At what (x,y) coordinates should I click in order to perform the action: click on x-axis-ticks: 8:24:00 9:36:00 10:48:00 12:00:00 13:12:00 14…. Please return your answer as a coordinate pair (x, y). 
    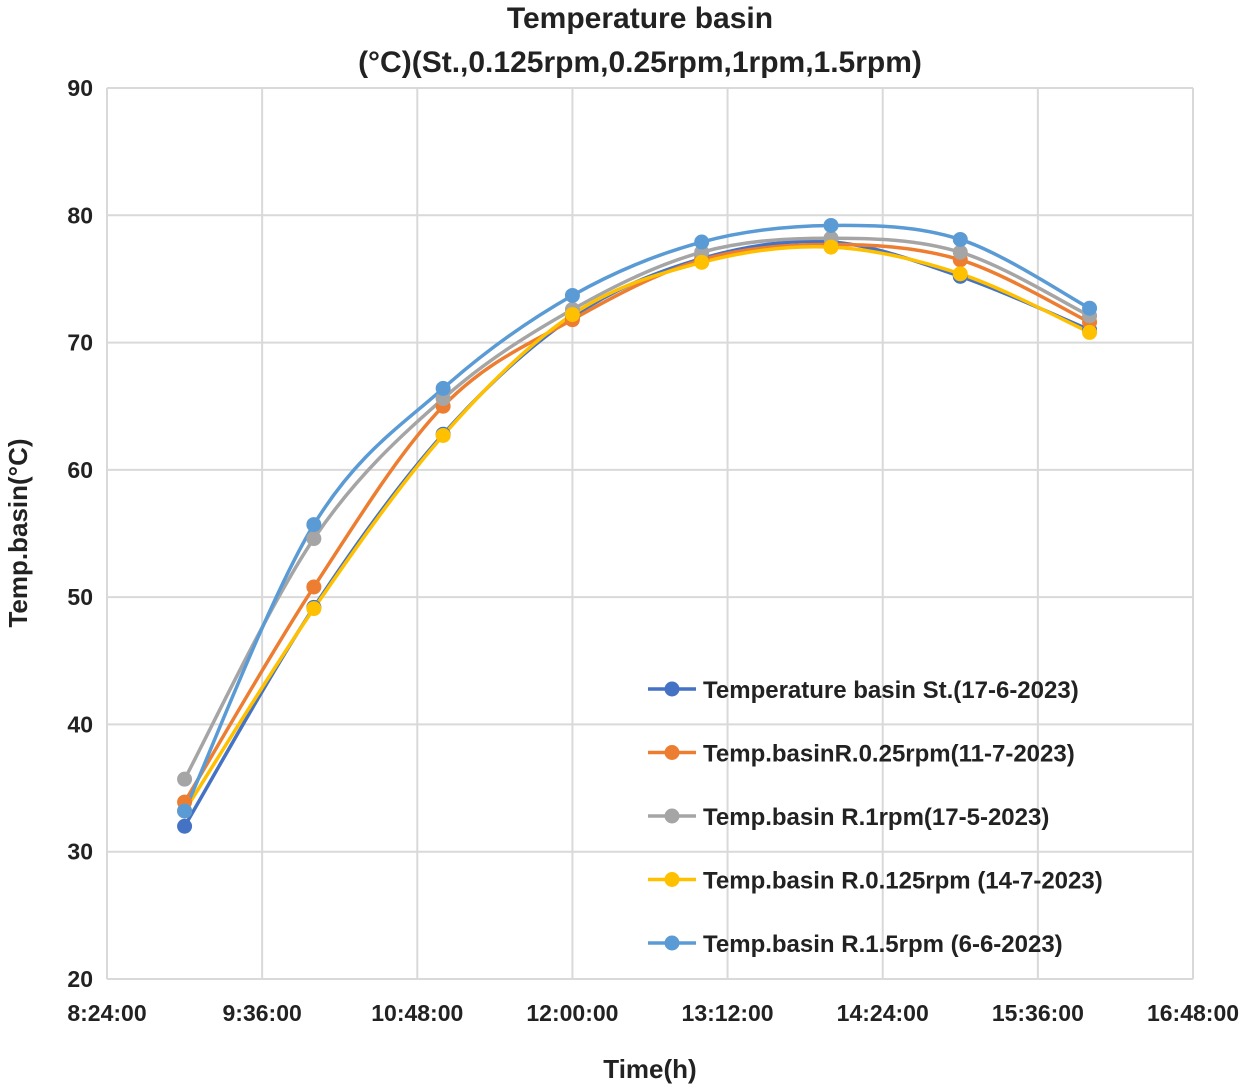
    Looking at the image, I should click on (653, 1013).